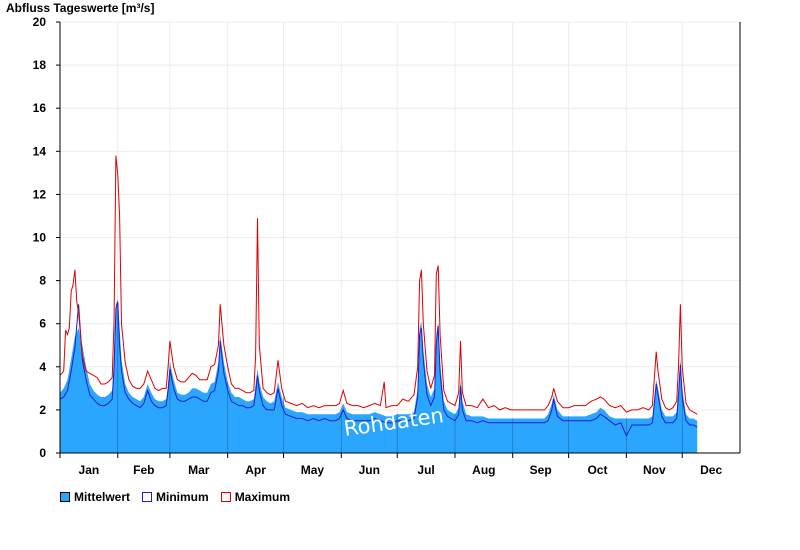 The image size is (800, 550). What do you see at coordinates (597, 470) in the screenshot?
I see `x-tick-label: Oct` at bounding box center [597, 470].